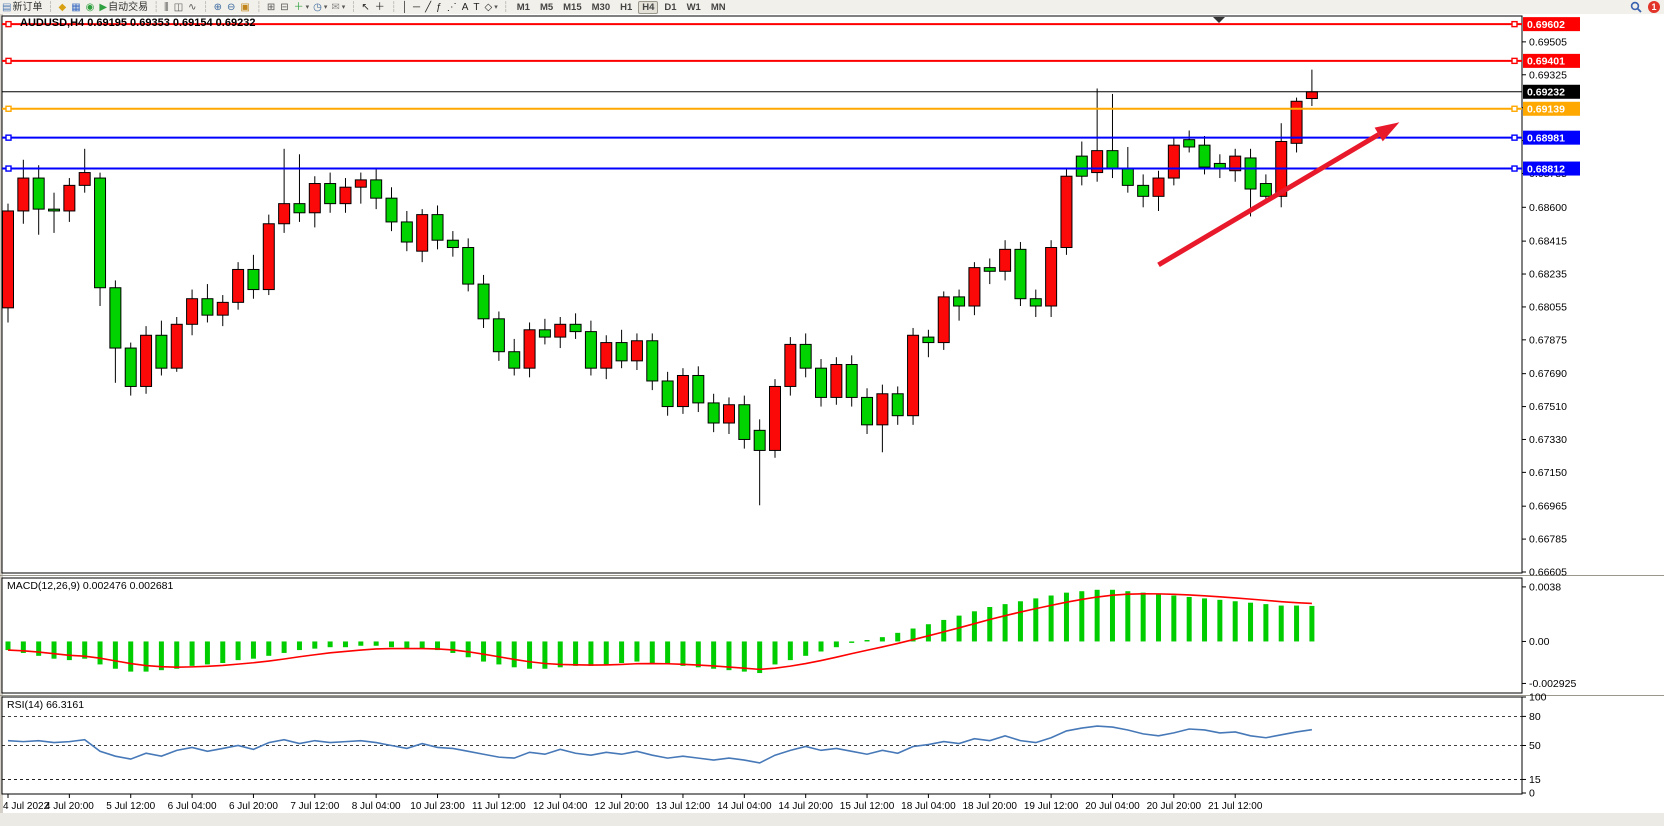 The height and width of the screenshot is (826, 1664). Describe the element at coordinates (1548, 75) in the screenshot. I see `price-axis-label: 0.69325` at that location.